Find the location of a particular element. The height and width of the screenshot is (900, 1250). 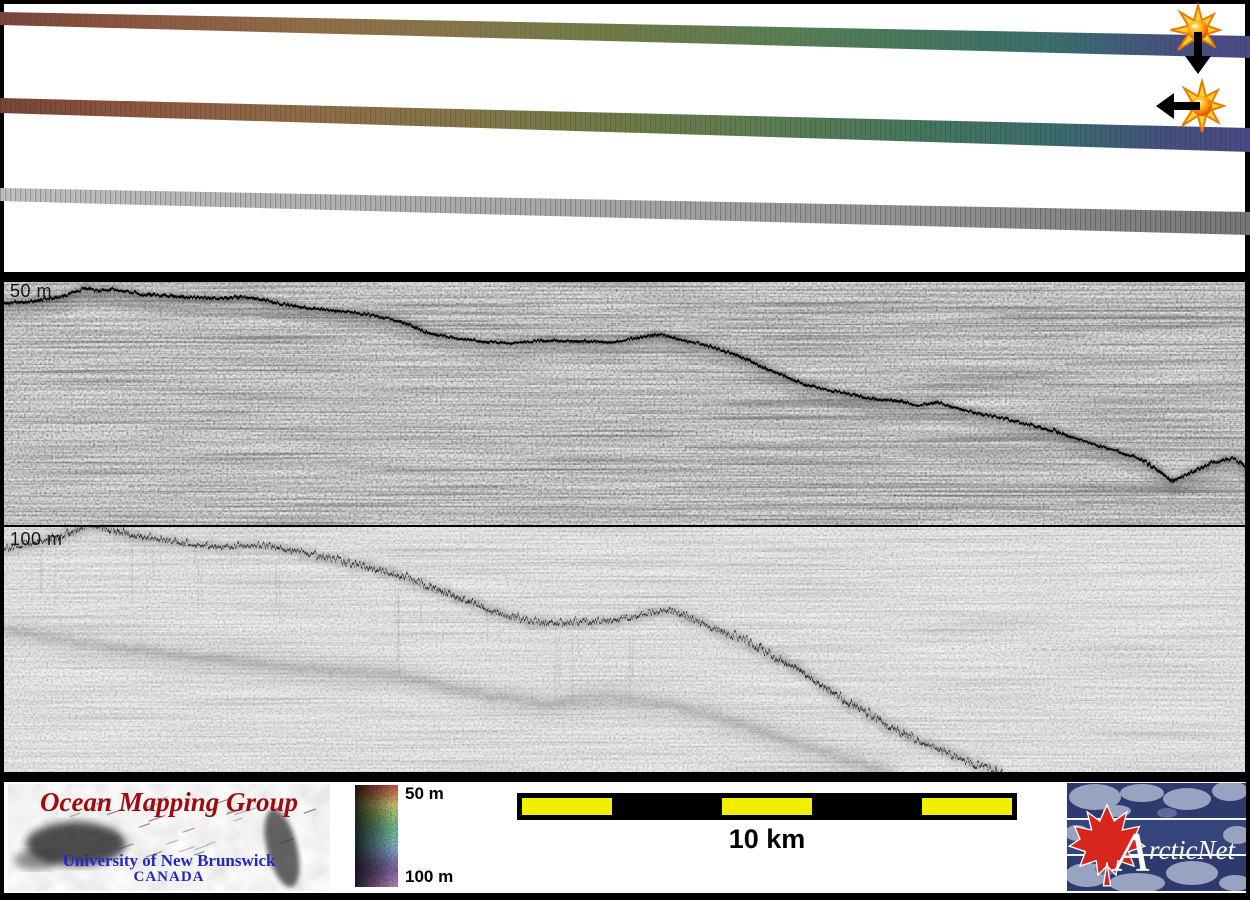

track-direction-arrow-down-icon is located at coordinates (1198, 53).